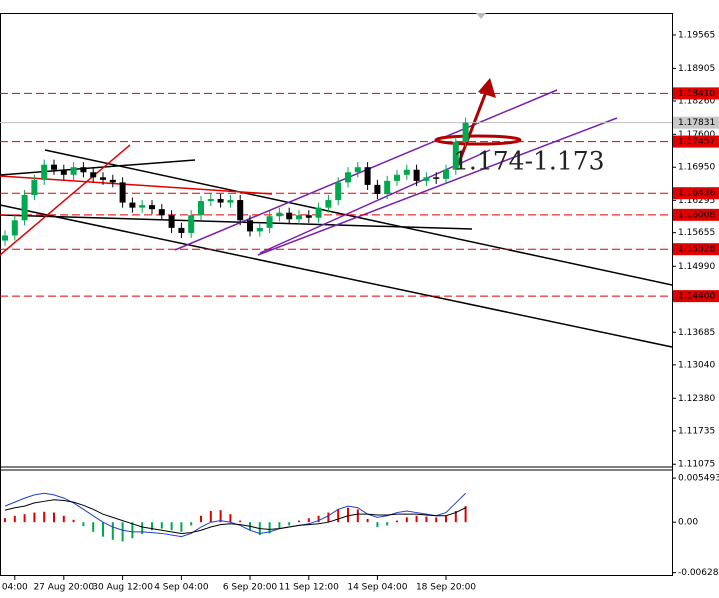 The height and width of the screenshot is (598, 719). What do you see at coordinates (696, 267) in the screenshot?
I see `y-tick-label: 1.14990` at bounding box center [696, 267].